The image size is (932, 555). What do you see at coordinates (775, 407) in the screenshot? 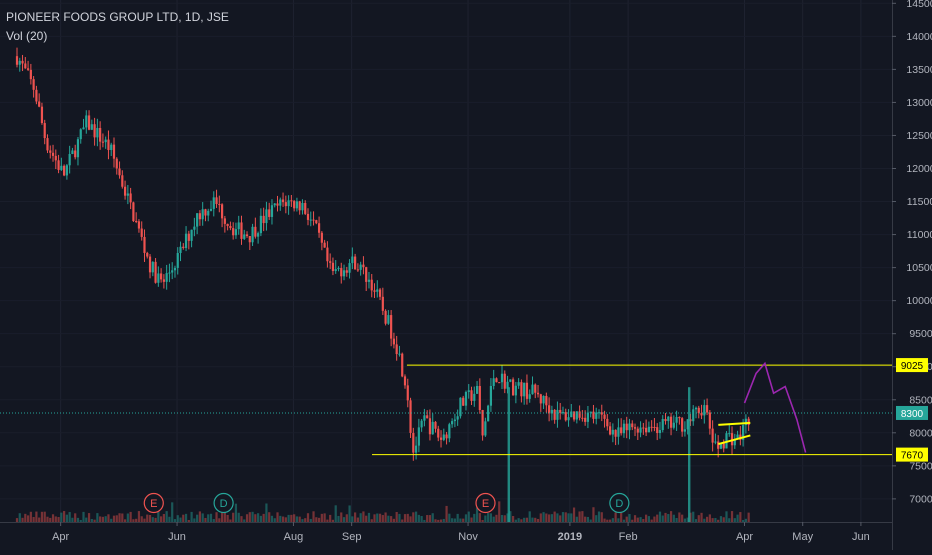
I see `projection-path` at bounding box center [775, 407].